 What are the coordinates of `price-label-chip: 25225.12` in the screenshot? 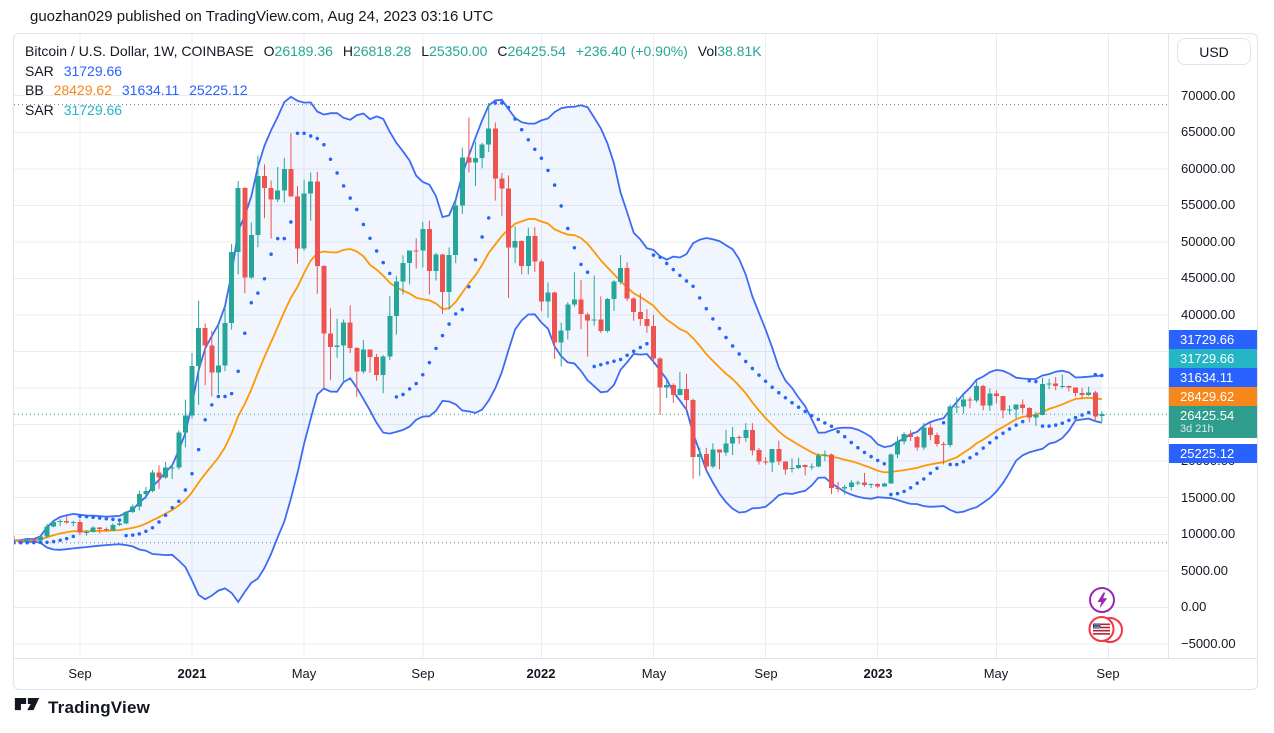 It's located at (1213, 453).